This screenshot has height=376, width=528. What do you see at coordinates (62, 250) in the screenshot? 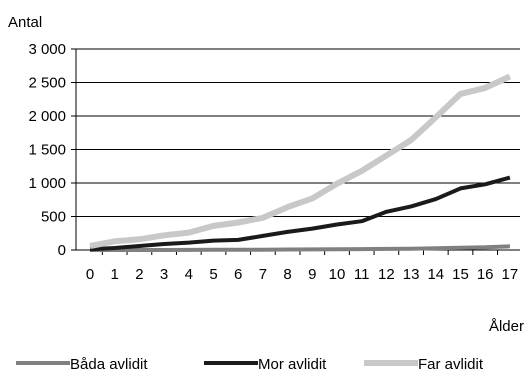
I see `y-tick-label: 0` at bounding box center [62, 250].